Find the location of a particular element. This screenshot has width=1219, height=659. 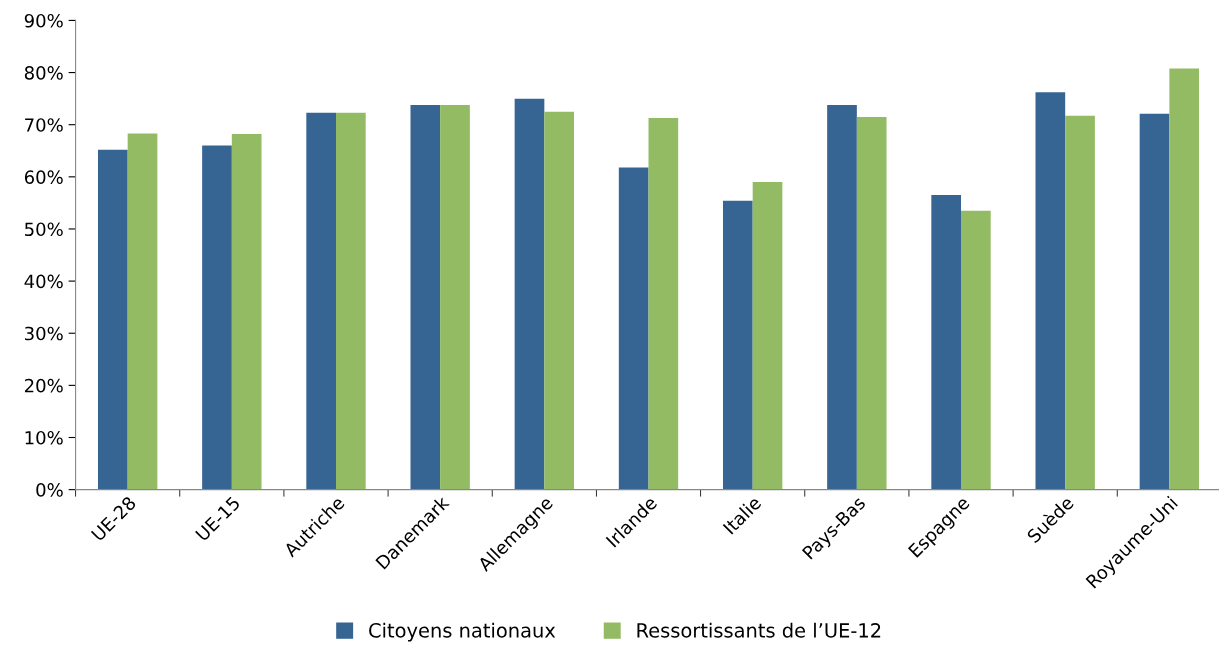

y-tick-label: 80% is located at coordinates (43, 73).